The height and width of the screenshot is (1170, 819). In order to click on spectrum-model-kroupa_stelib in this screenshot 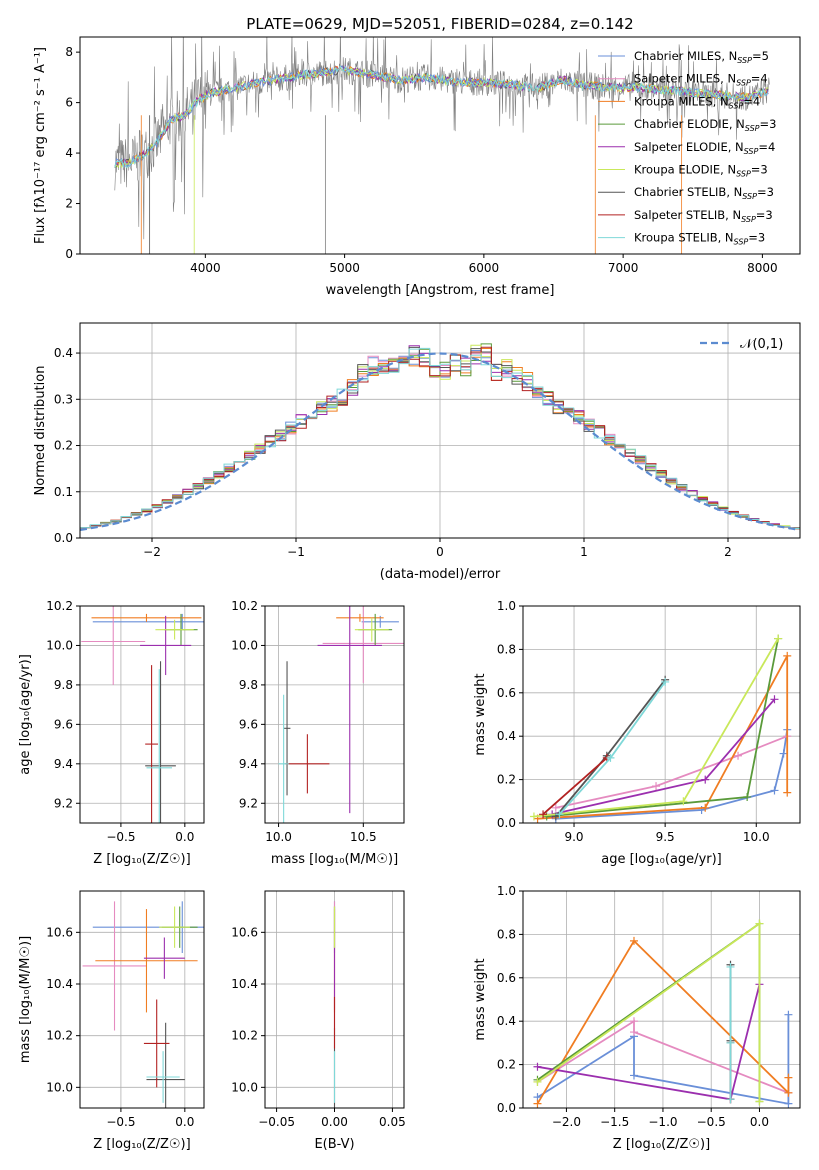, I will do `click(441, 117)`.